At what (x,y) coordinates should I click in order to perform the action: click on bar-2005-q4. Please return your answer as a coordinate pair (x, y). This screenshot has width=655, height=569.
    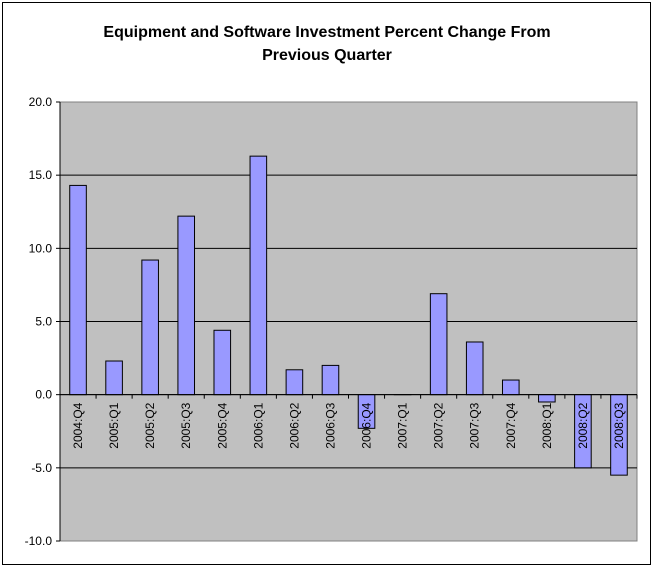
    Looking at the image, I should click on (222, 362).